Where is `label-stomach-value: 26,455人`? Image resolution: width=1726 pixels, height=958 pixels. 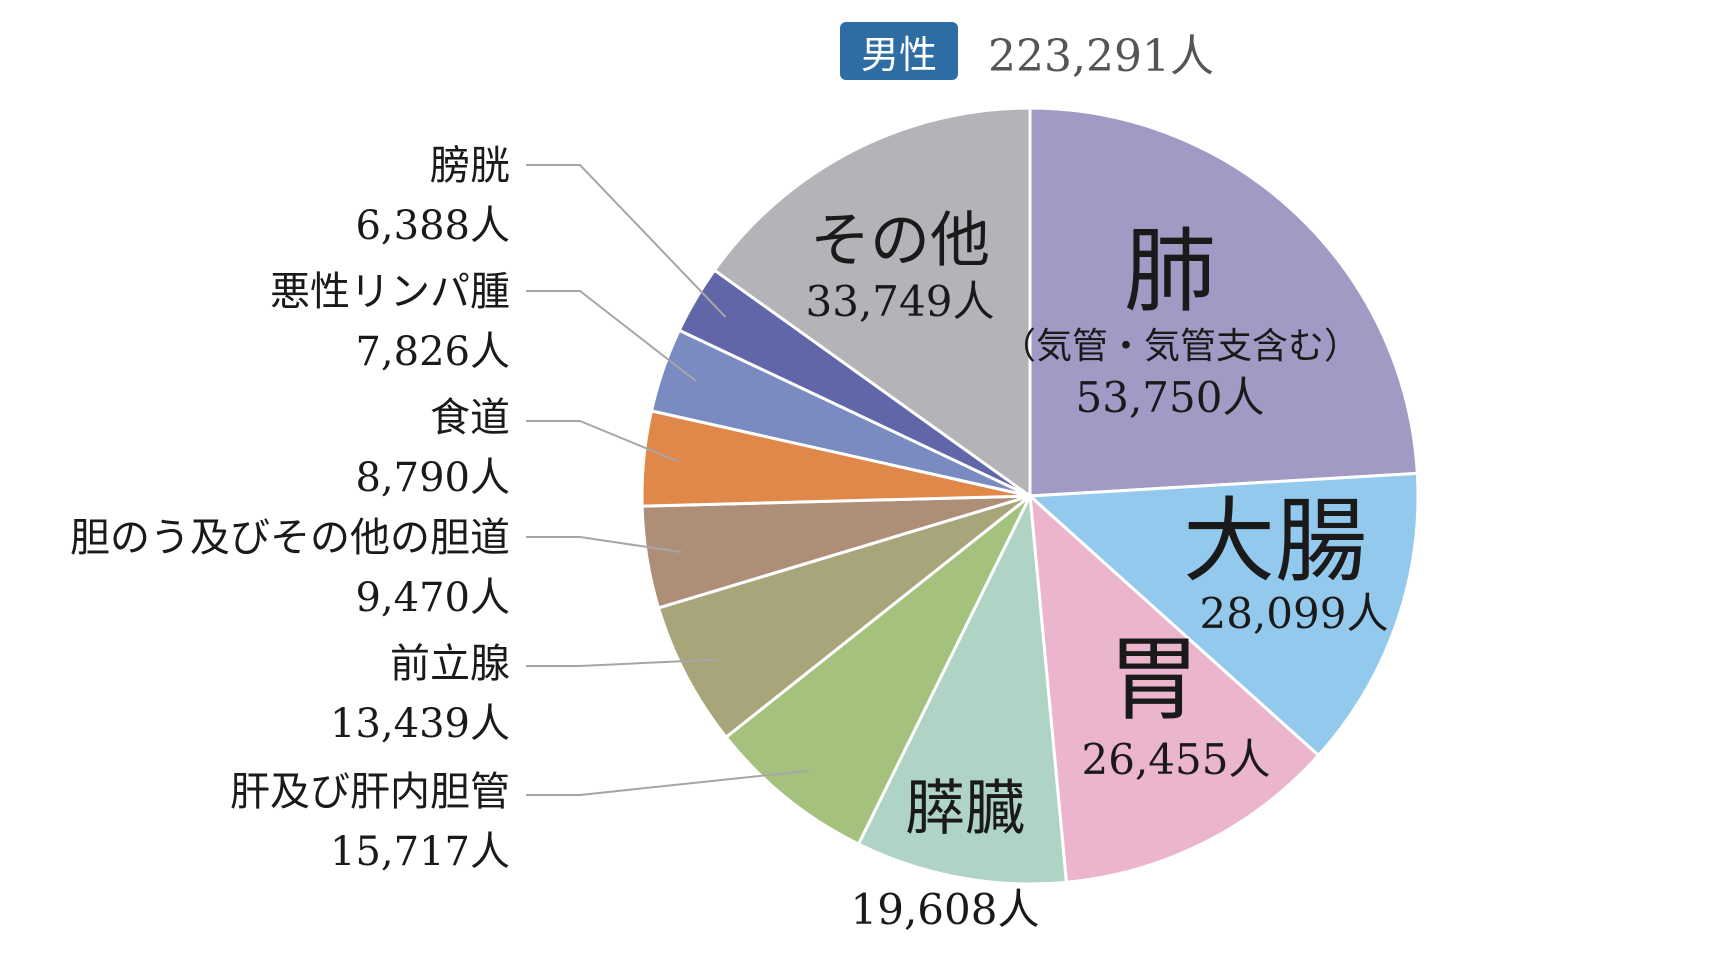 label-stomach-value: 26,455人 is located at coordinates (1176, 759).